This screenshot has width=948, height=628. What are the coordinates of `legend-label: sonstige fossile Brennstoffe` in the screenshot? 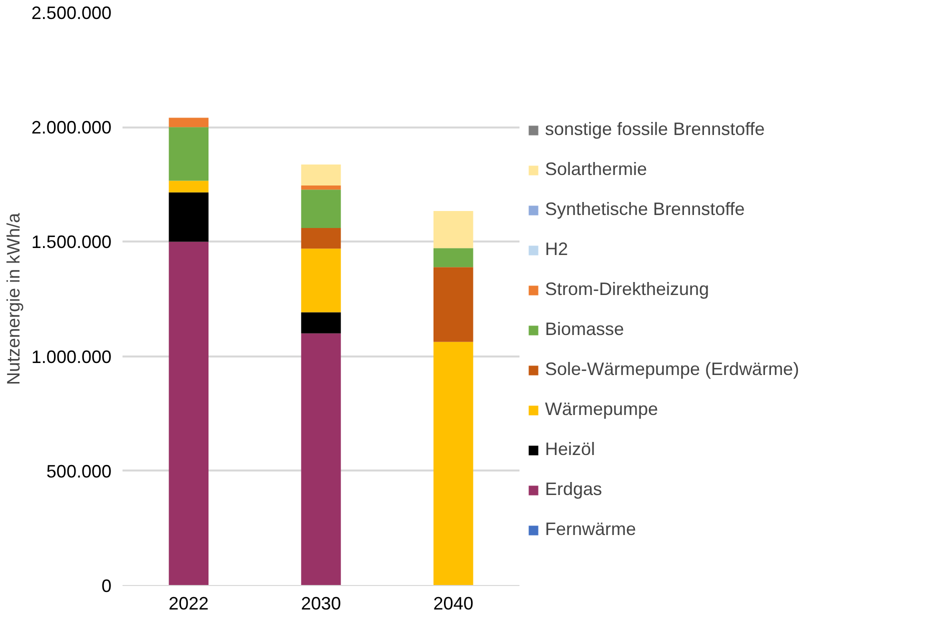 It's located at (655, 129).